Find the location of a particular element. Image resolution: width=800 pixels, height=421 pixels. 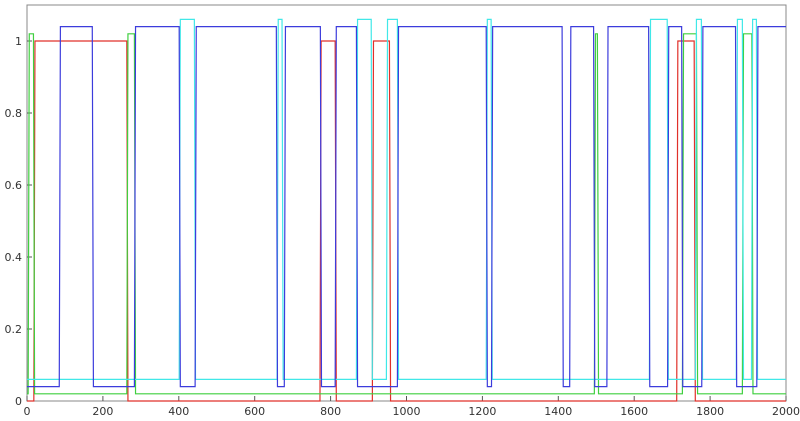

x-tick-label: 200 is located at coordinates (102, 411).